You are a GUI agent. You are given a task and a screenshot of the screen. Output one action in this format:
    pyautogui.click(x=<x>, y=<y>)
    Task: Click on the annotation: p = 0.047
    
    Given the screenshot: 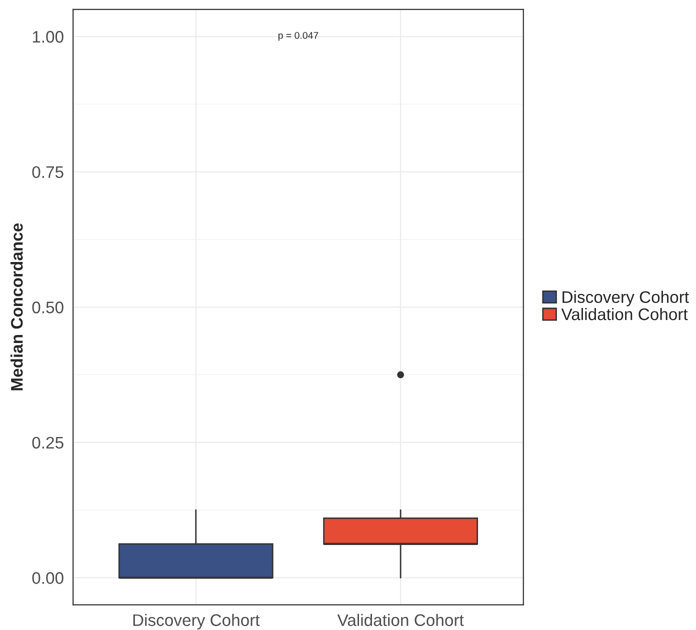 What is the action you would take?
    pyautogui.click(x=298, y=36)
    